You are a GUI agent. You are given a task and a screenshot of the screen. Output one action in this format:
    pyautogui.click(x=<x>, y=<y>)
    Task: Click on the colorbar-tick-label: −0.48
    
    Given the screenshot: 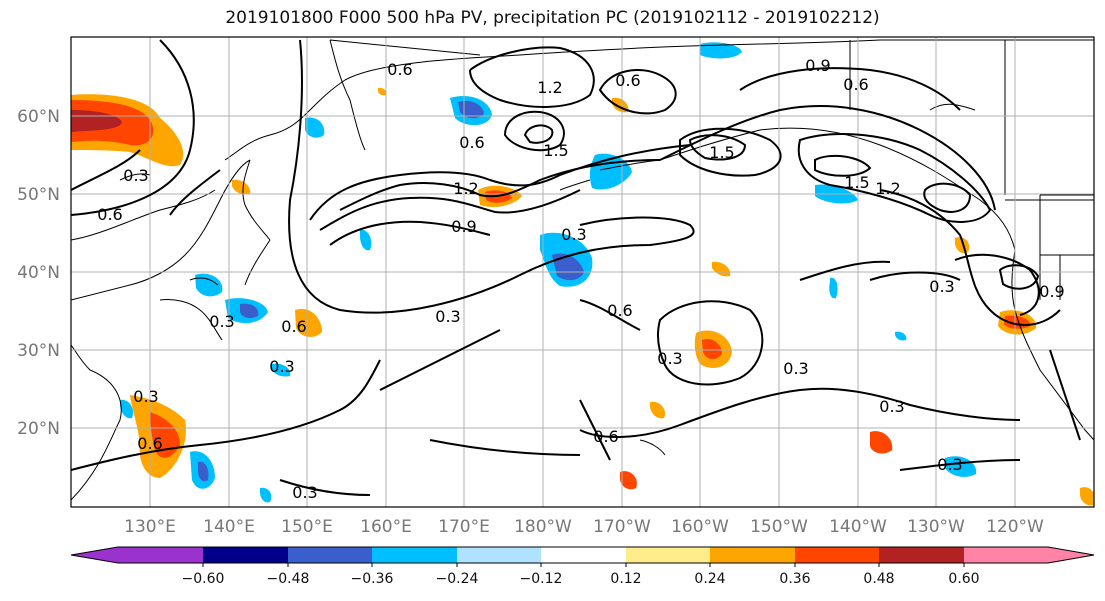 What is the action you would take?
    pyautogui.click(x=288, y=579)
    